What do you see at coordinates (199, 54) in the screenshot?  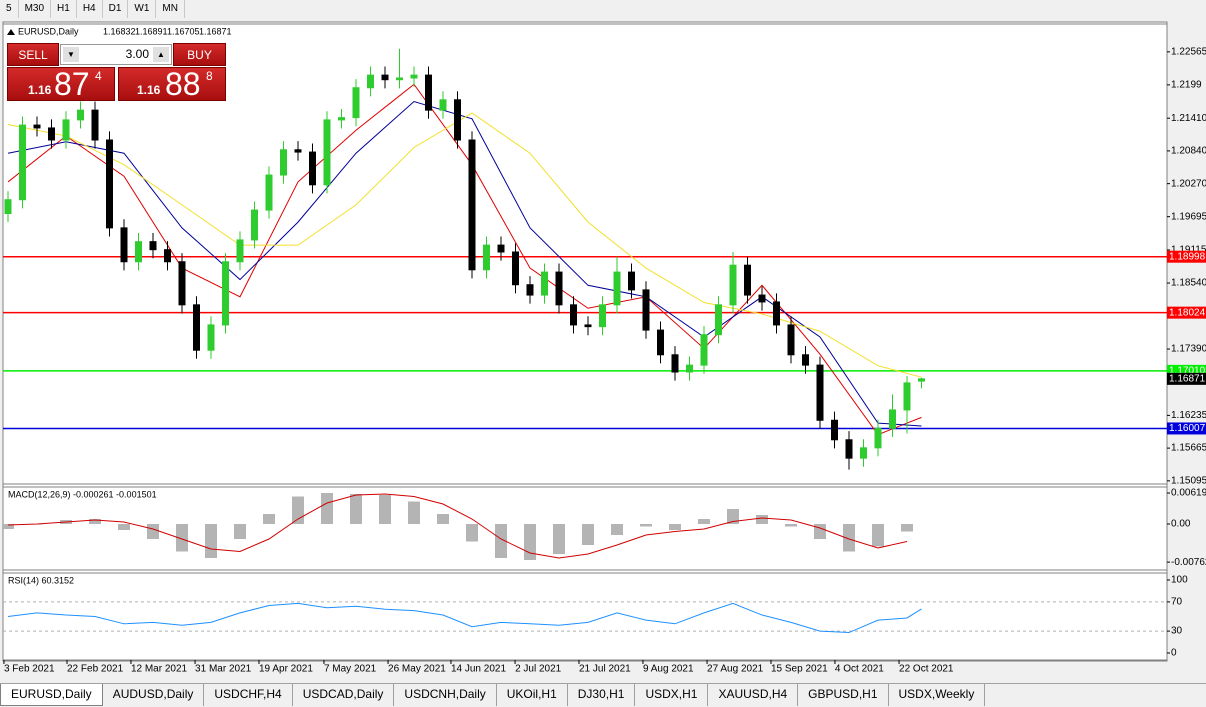 I see `buy-button: BUY` at bounding box center [199, 54].